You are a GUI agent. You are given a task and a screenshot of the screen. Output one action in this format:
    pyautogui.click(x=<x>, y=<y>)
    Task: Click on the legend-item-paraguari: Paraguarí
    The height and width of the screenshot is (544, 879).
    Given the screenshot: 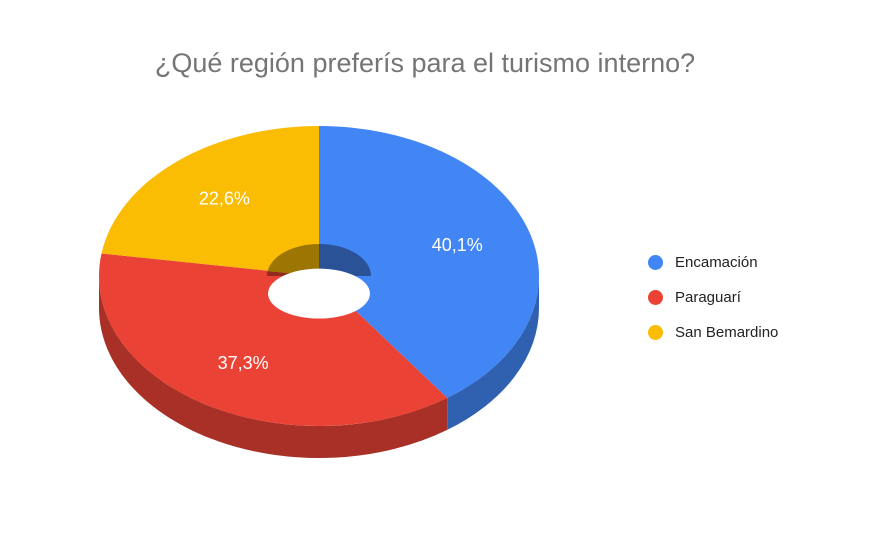 What is the action you would take?
    pyautogui.click(x=713, y=297)
    